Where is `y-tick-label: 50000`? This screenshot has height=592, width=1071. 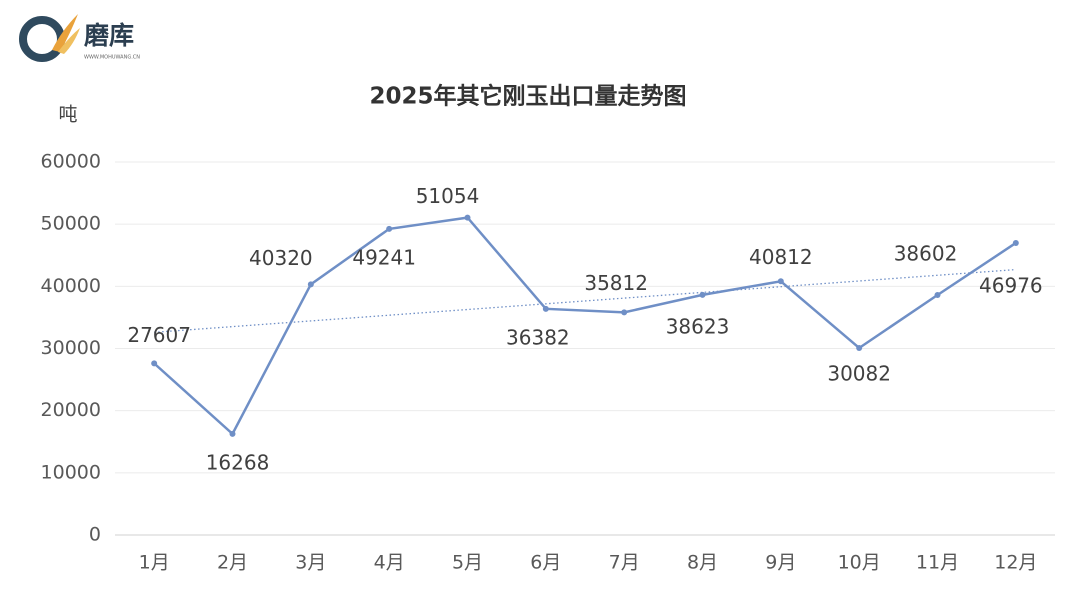
y-tick-label: 50000 is located at coordinates (71, 224).